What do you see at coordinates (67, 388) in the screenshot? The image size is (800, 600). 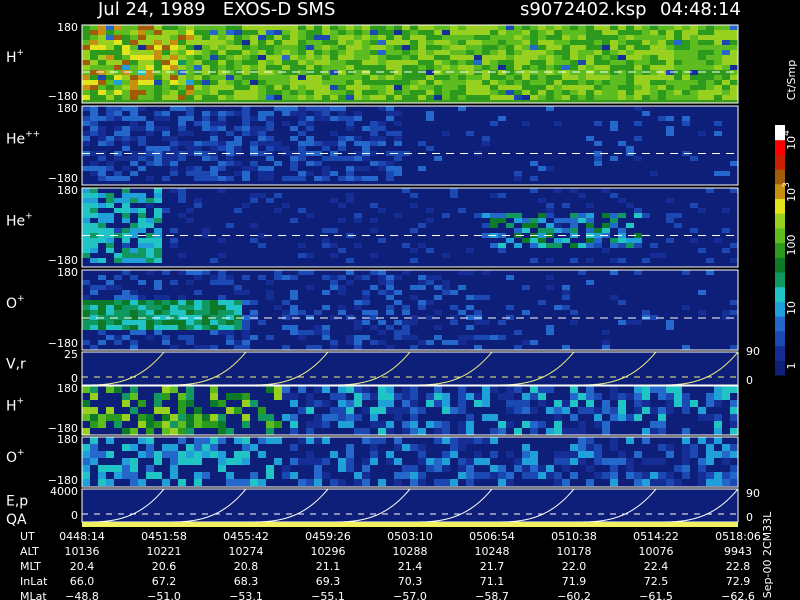 I see `y-tick-label: 180` at bounding box center [67, 388].